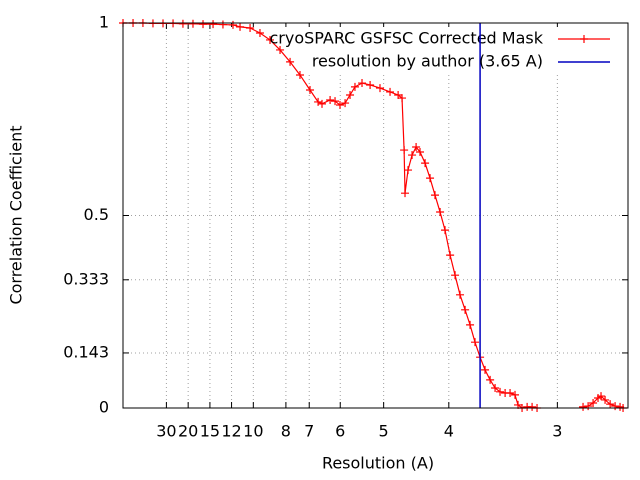 The height and width of the screenshot is (480, 640). Describe the element at coordinates (253, 431) in the screenshot. I see `x-tick-label: 10` at that location.